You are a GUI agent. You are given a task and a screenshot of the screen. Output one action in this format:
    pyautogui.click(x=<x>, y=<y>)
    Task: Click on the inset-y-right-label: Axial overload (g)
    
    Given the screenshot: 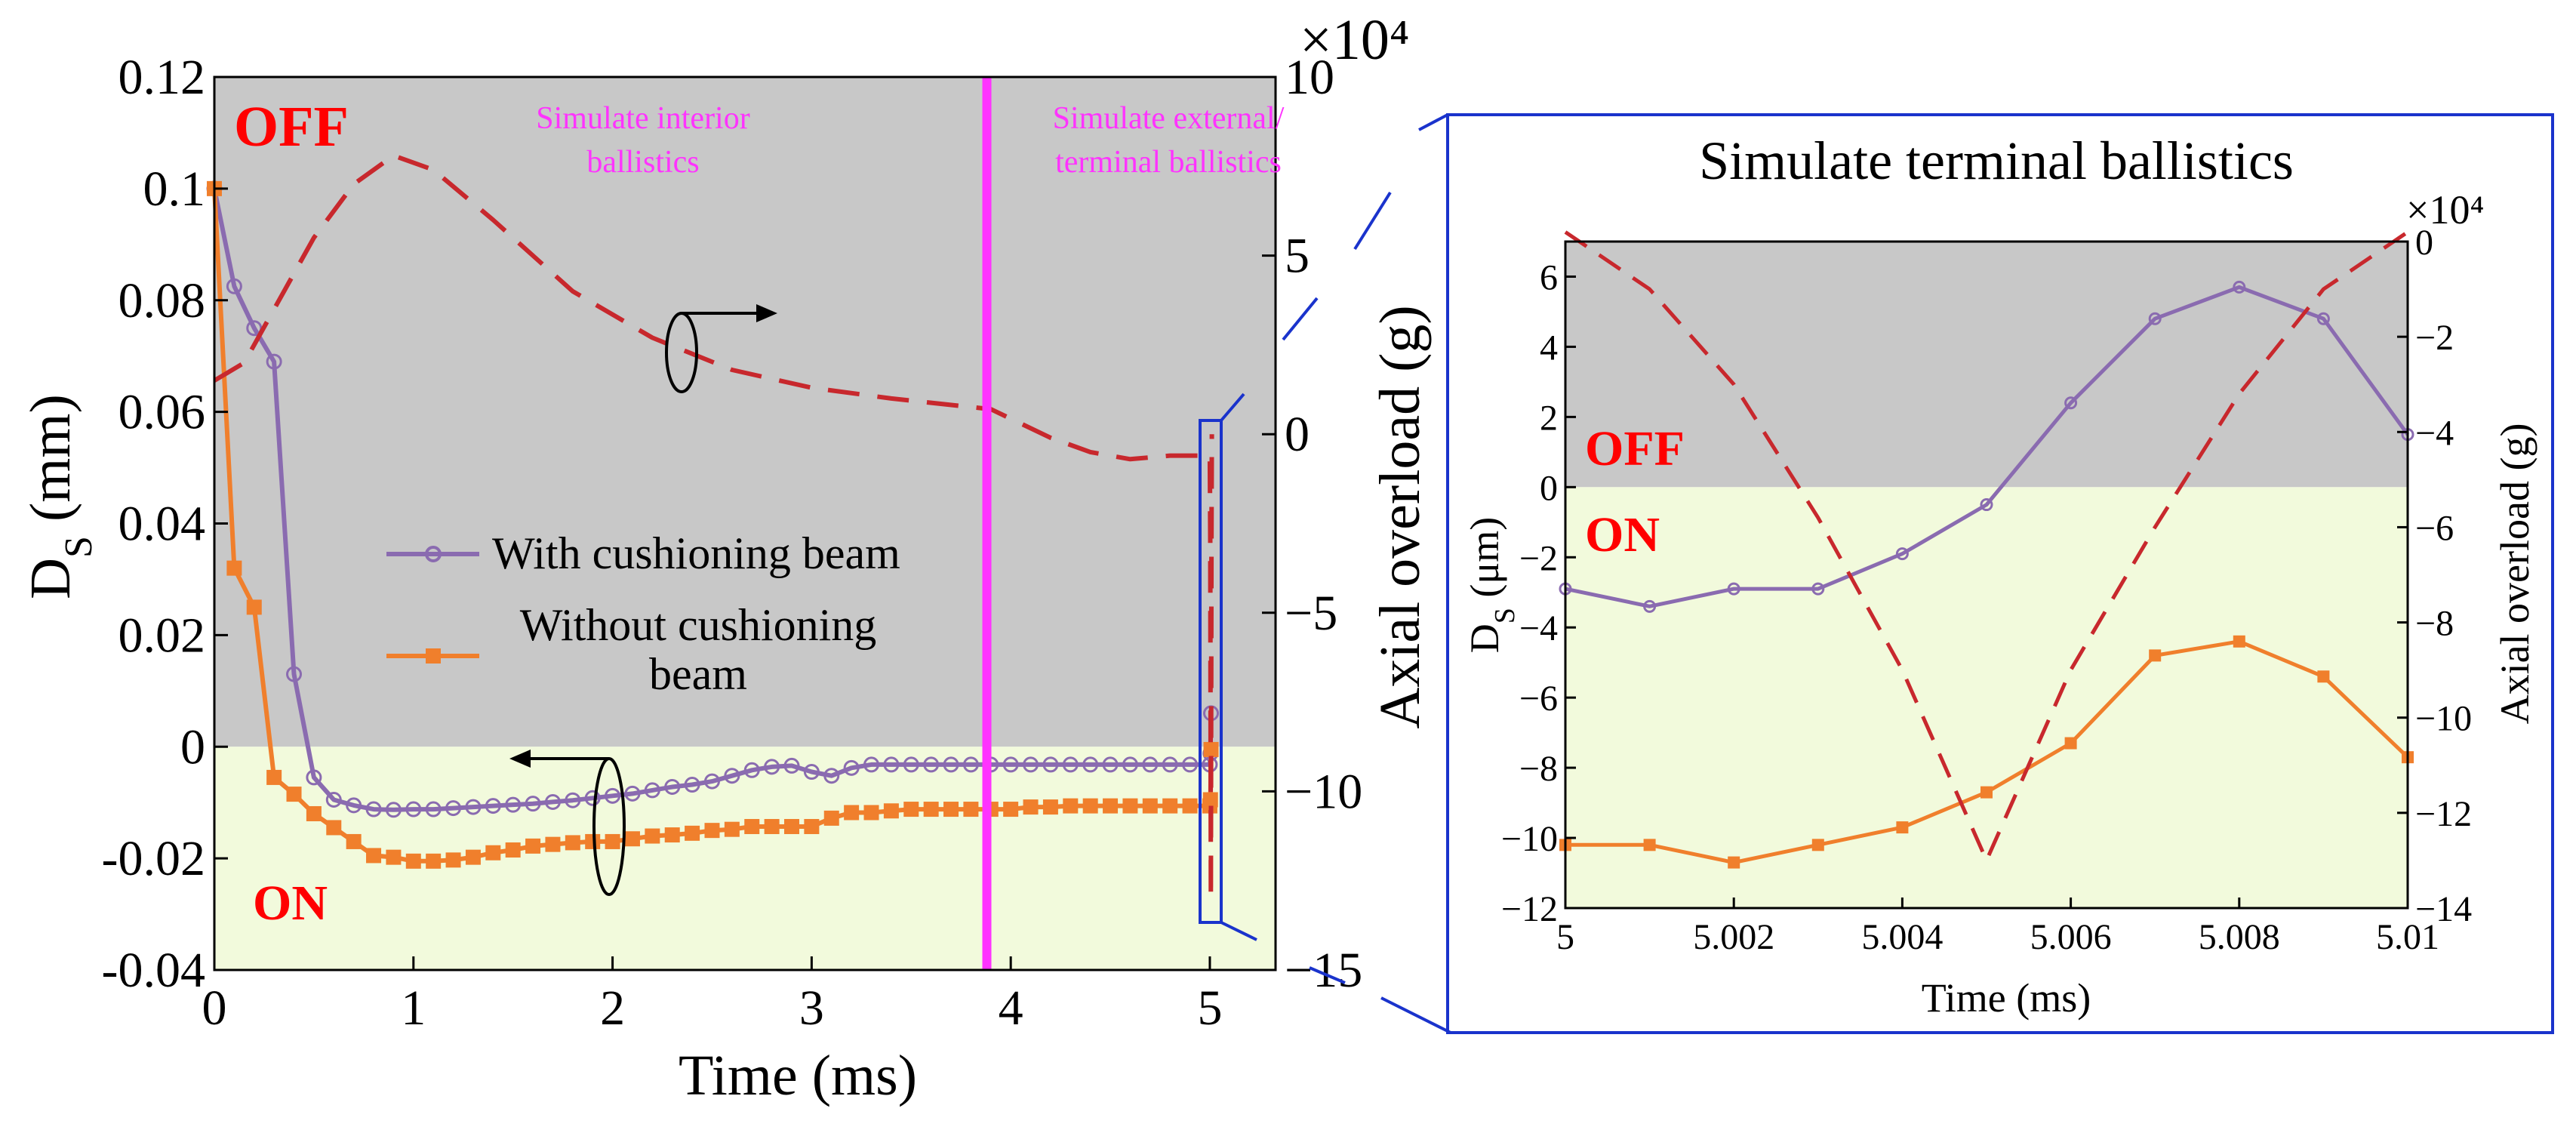 What is the action you would take?
    pyautogui.click(x=2515, y=574)
    